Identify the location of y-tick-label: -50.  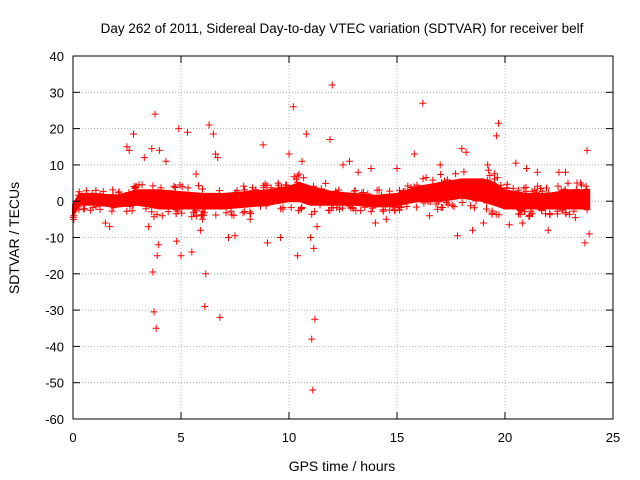
(54, 383).